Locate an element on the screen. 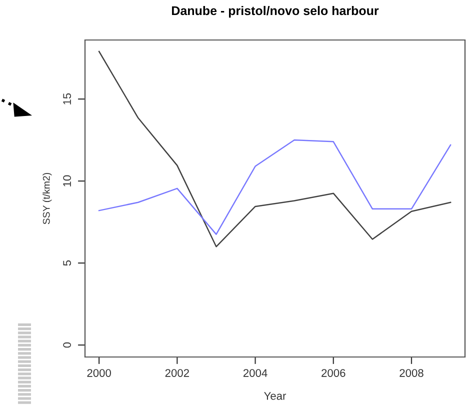 The height and width of the screenshot is (405, 471). x-tick-label: 2006 is located at coordinates (334, 373).